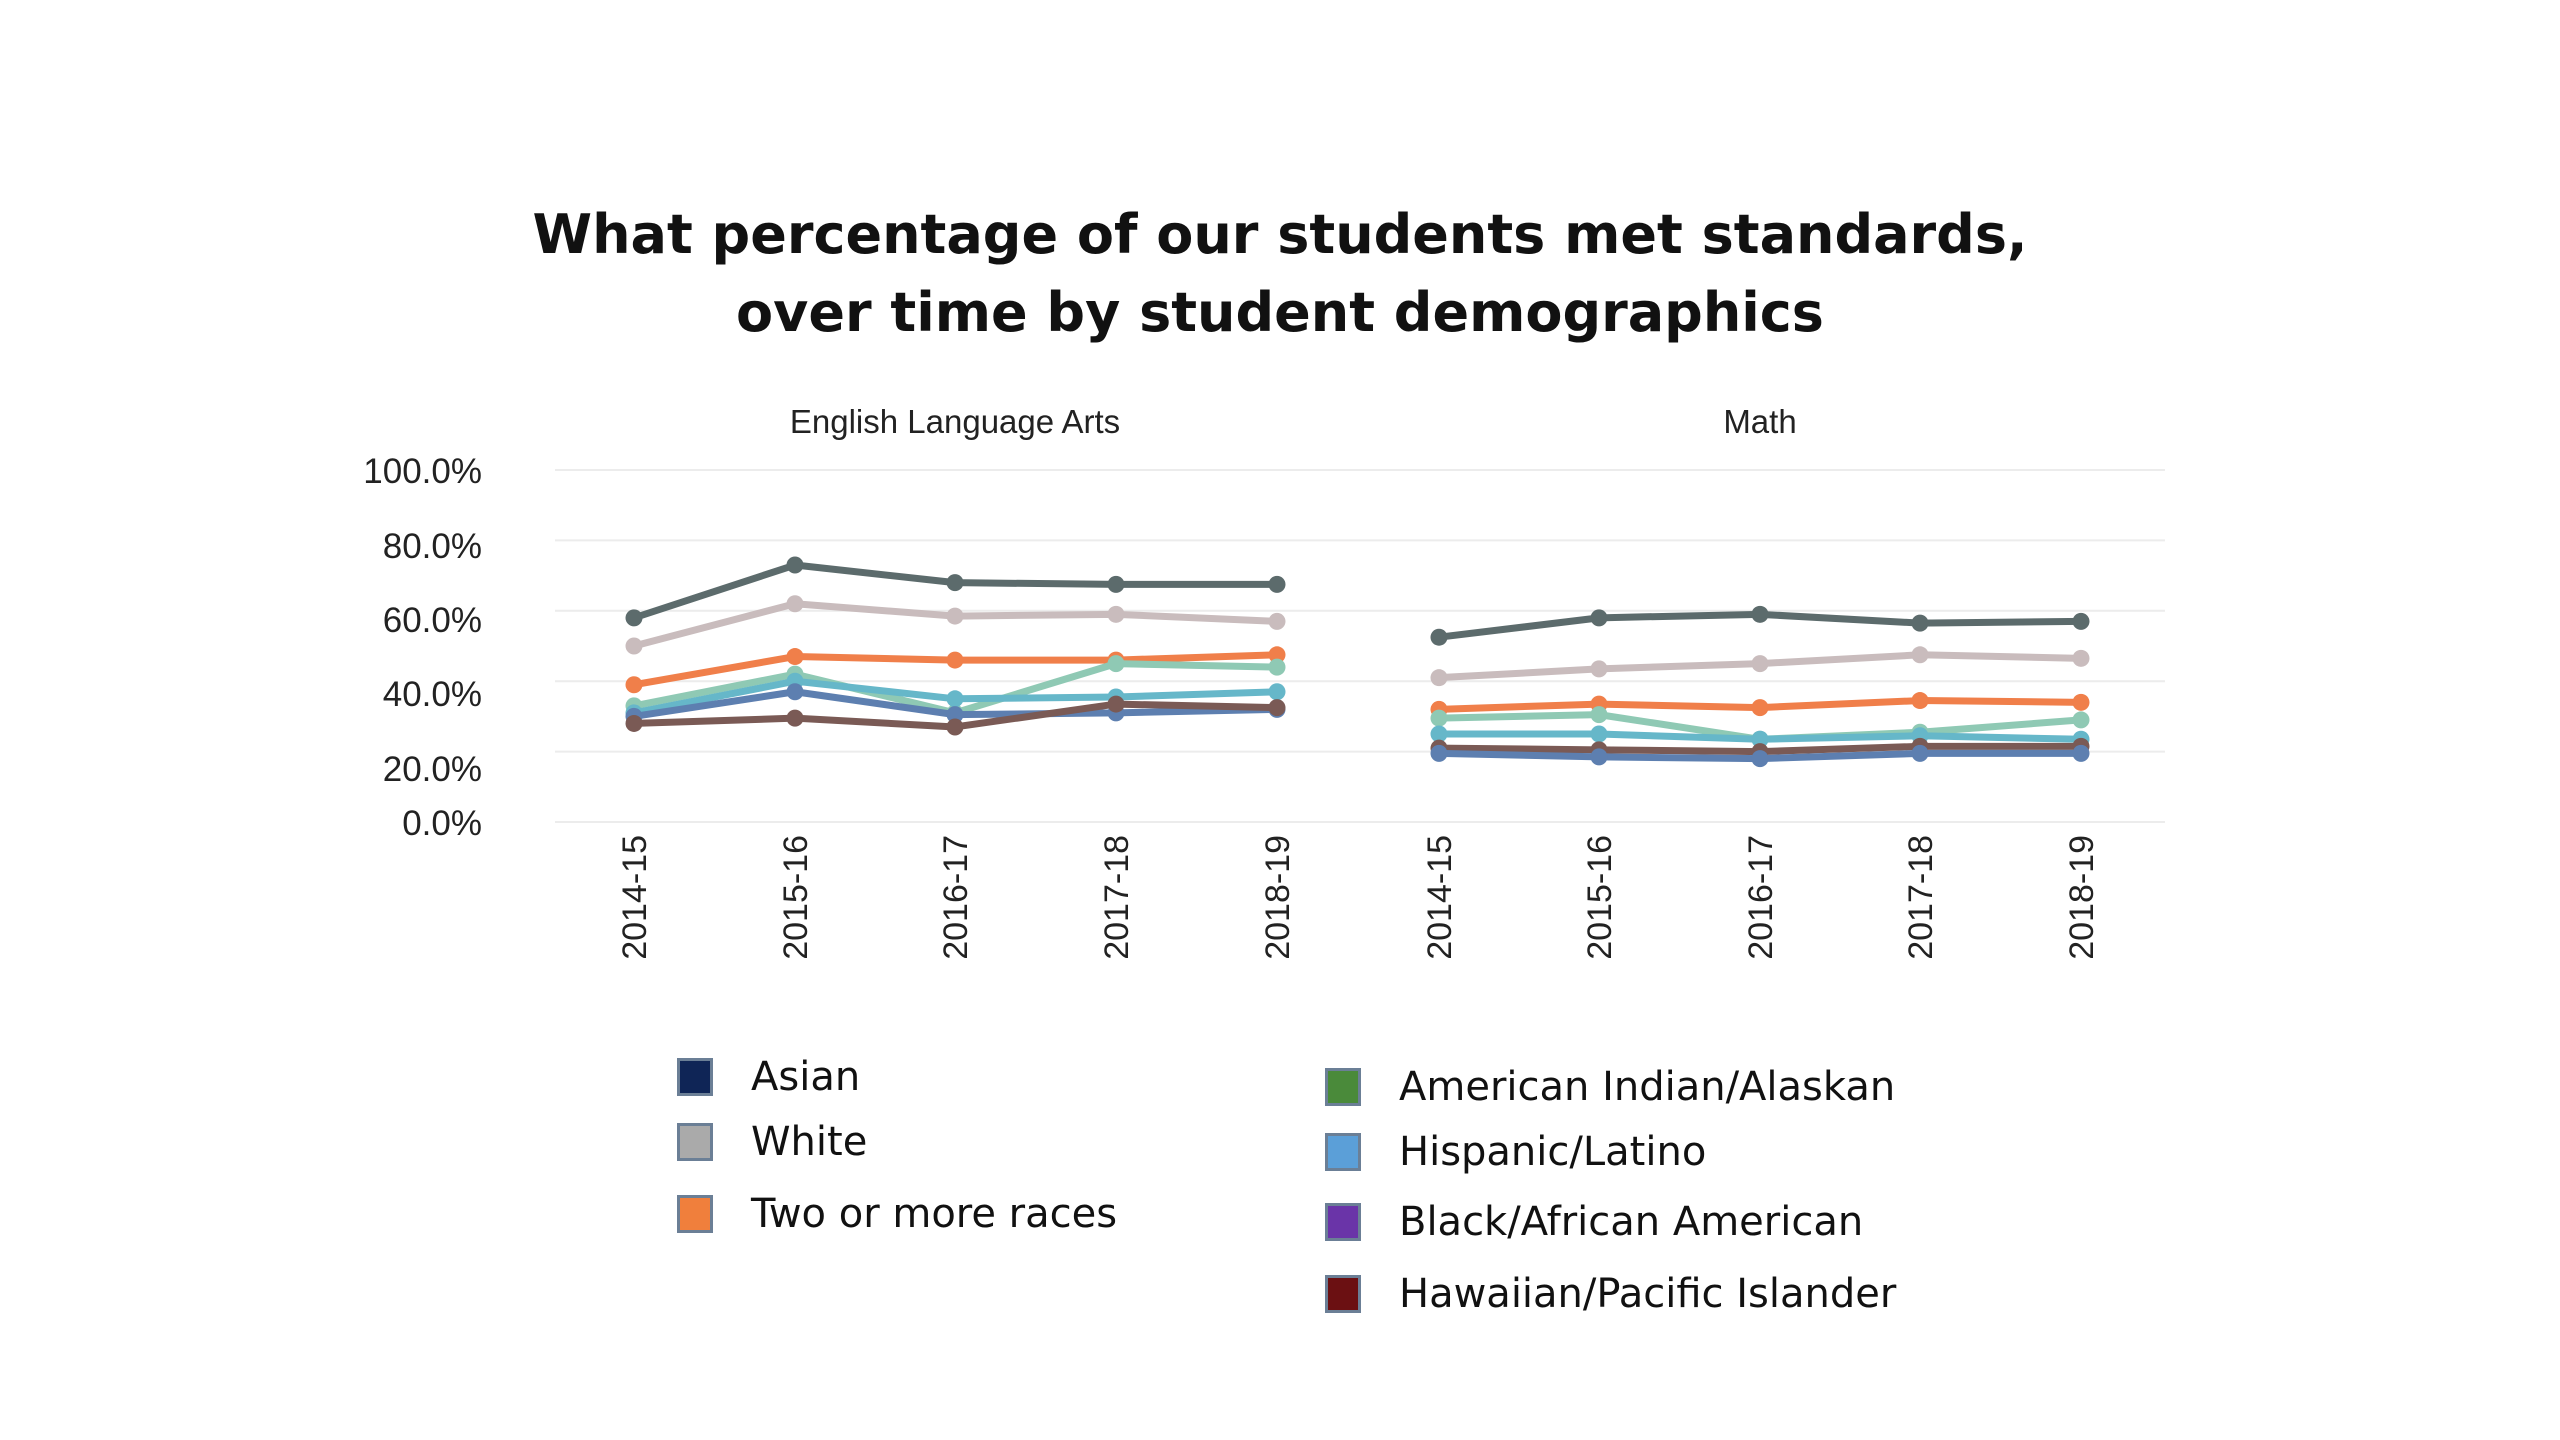 The image size is (2560, 1440). What do you see at coordinates (422, 471) in the screenshot?
I see `y-tick-label: 100.0%` at bounding box center [422, 471].